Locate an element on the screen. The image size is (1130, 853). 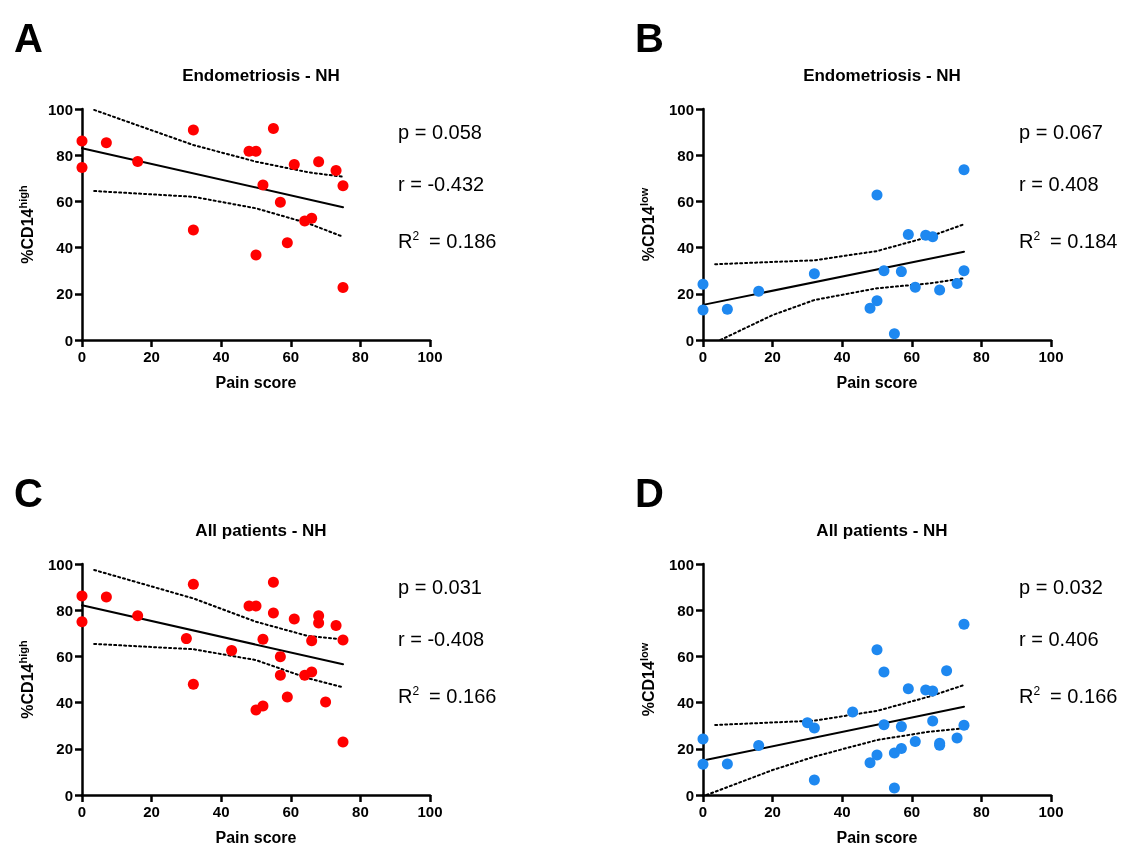
annotation: p = 0.032 is located at coordinates (1061, 587).